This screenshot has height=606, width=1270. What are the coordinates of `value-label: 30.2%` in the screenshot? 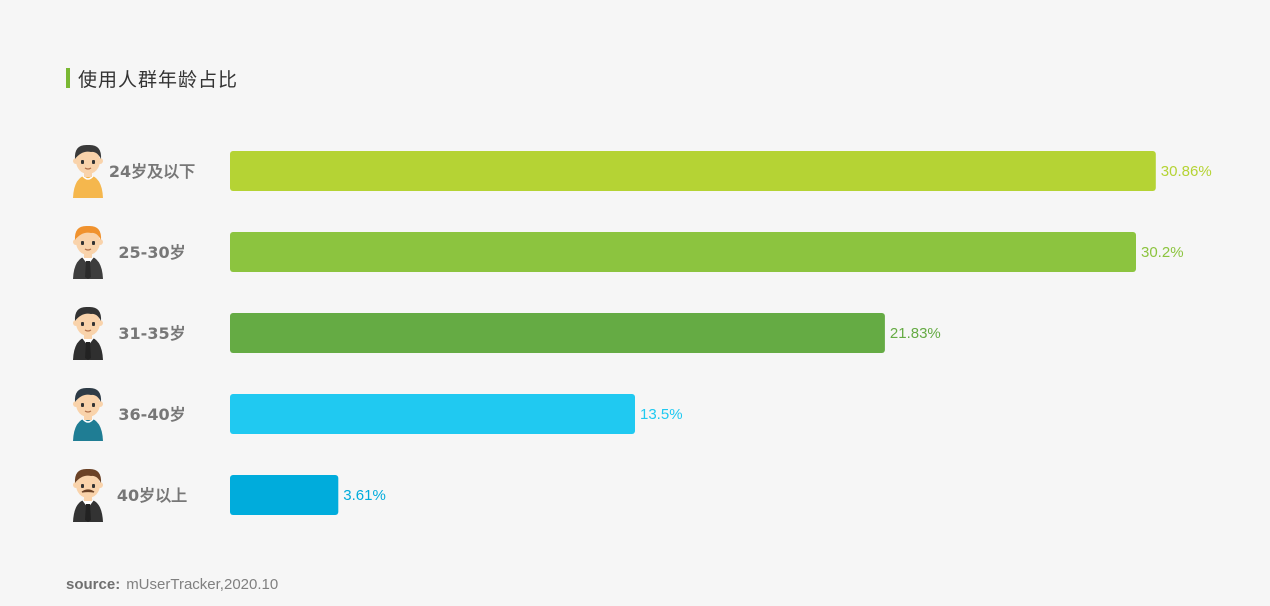 It's located at (1162, 252).